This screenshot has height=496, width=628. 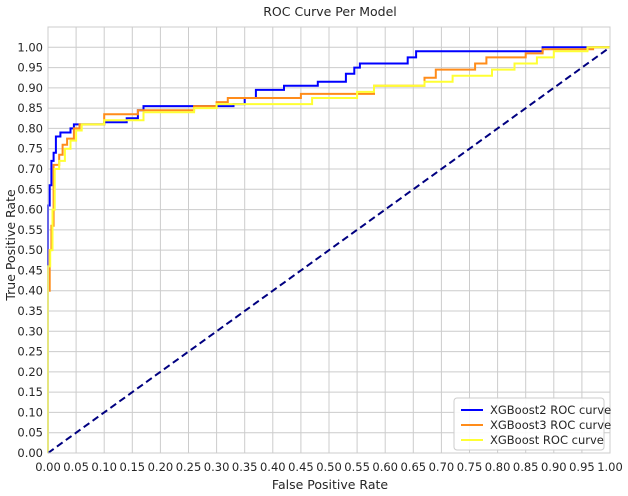 What do you see at coordinates (357, 467) in the screenshot?
I see `x-tick-label: 0.55` at bounding box center [357, 467].